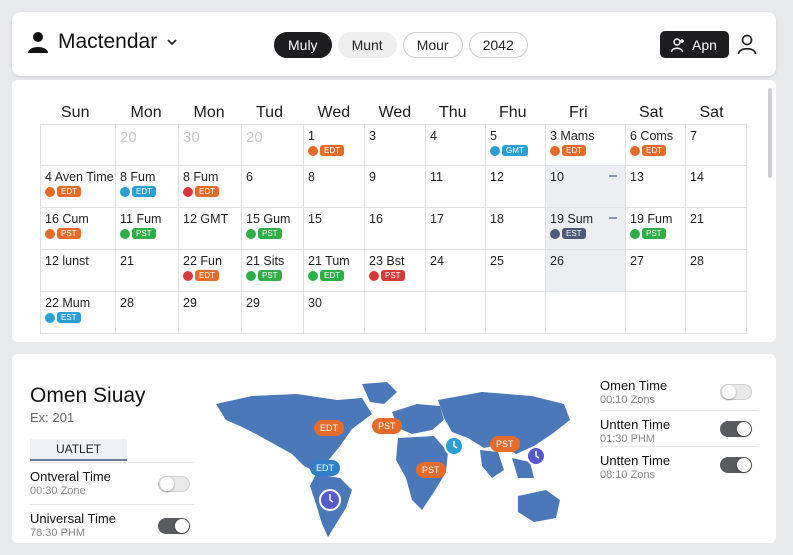 The image size is (793, 555). What do you see at coordinates (432, 45) in the screenshot?
I see `view-pill-mour: Mour` at bounding box center [432, 45].